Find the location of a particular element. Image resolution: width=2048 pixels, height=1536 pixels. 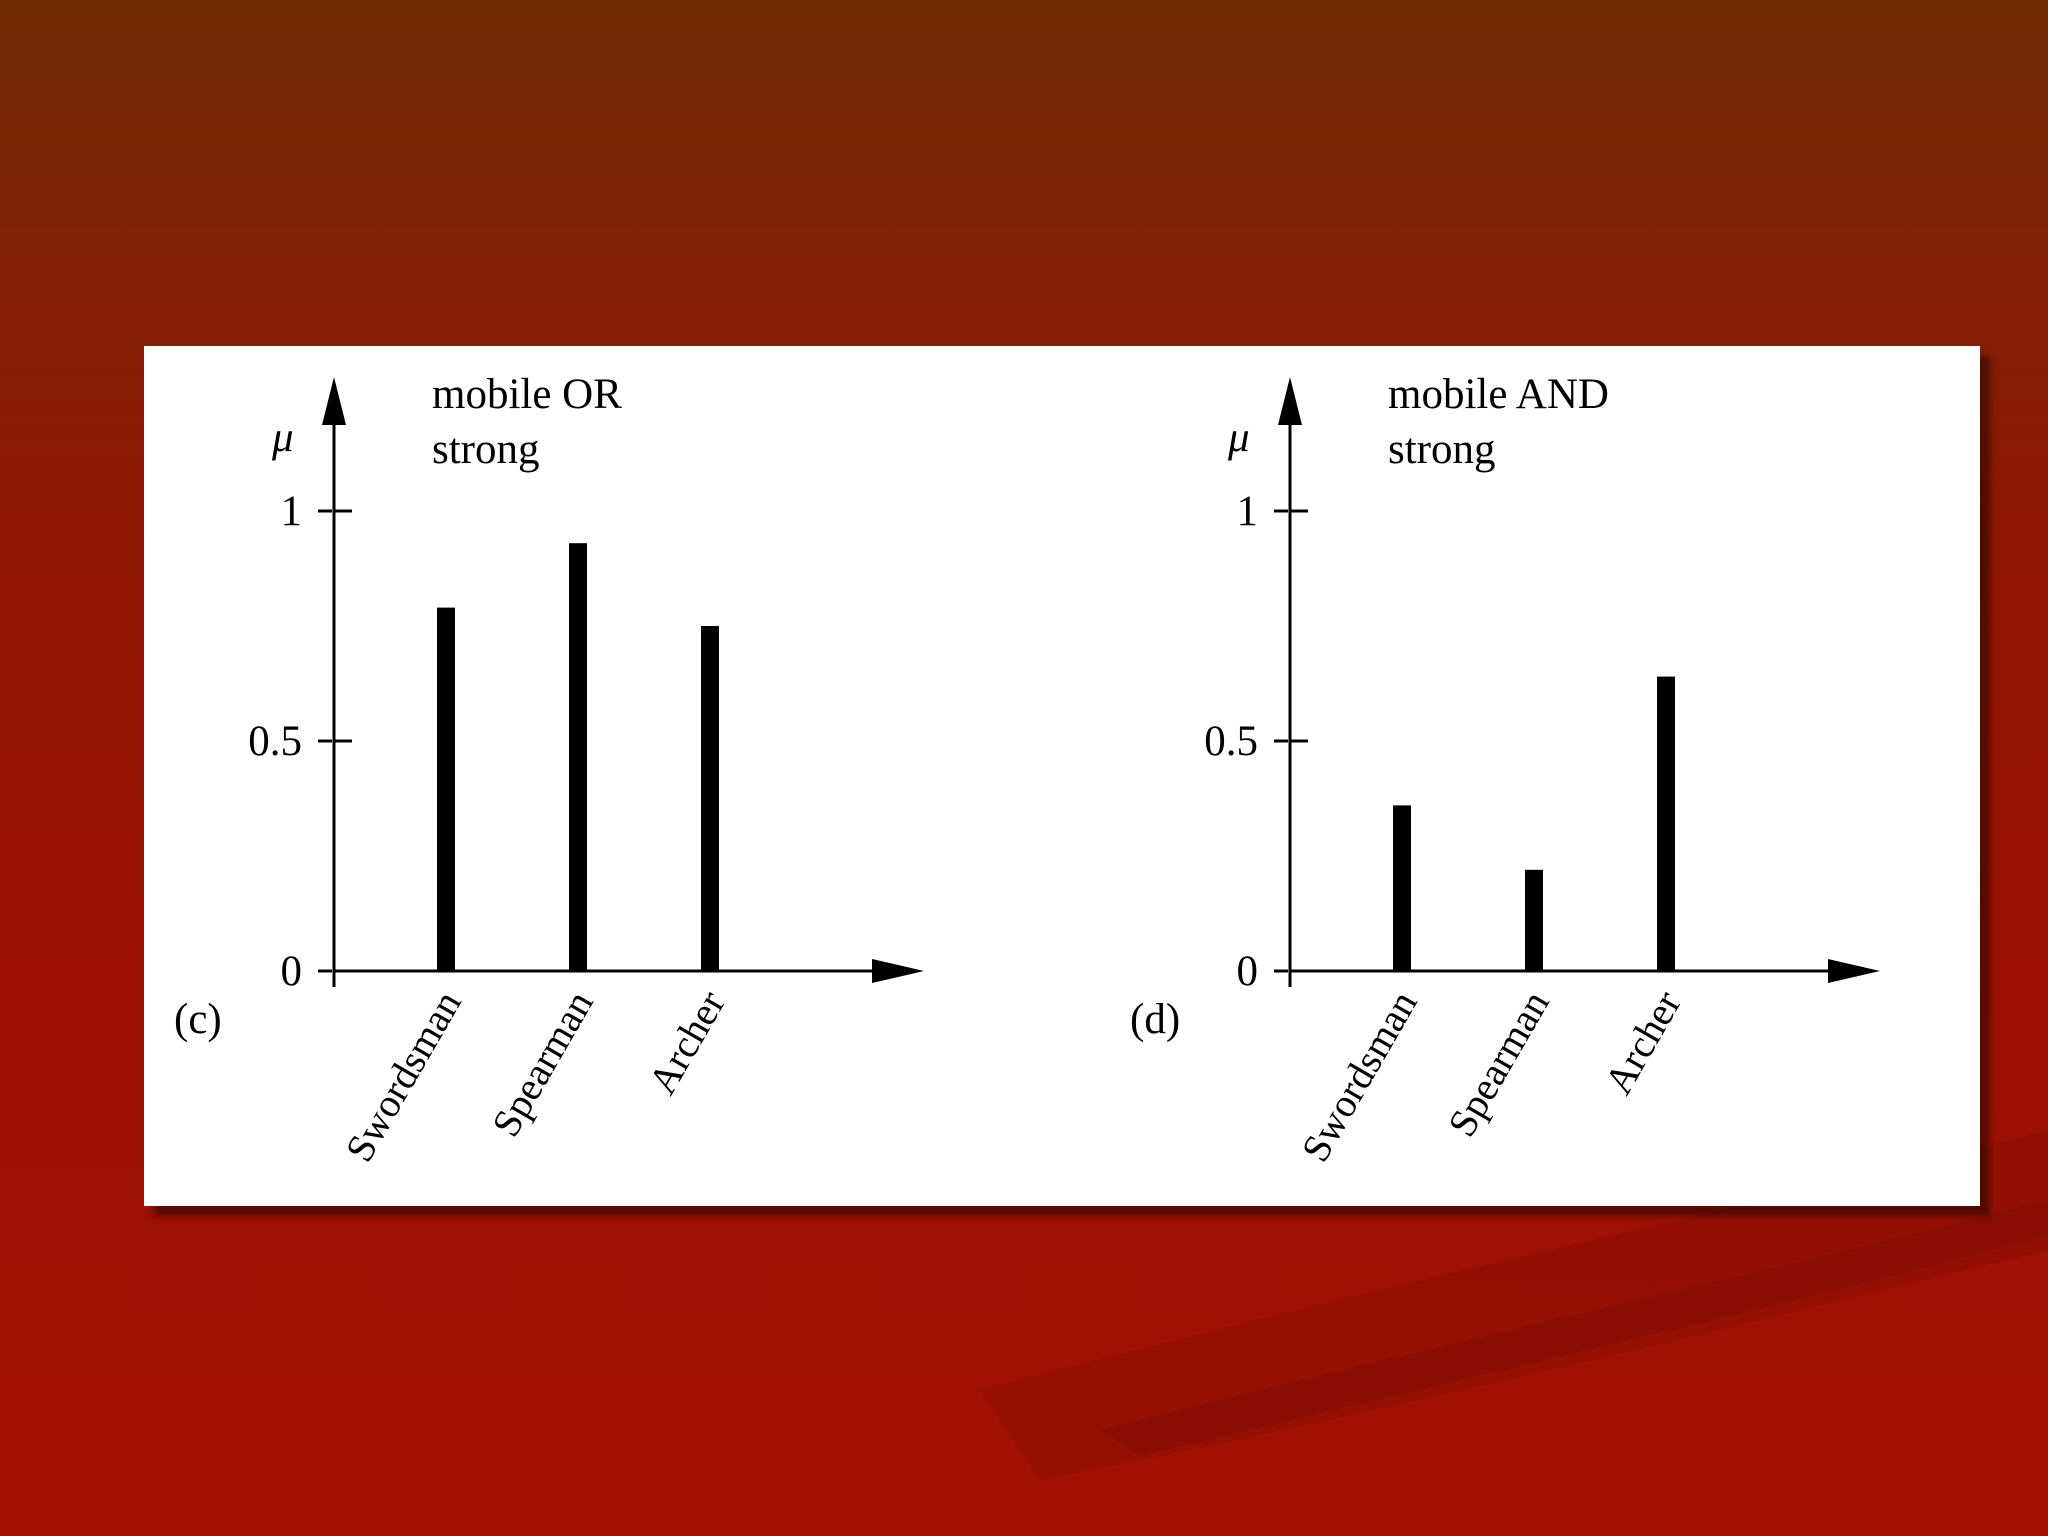

panel-label: (d) is located at coordinates (1155, 1019).